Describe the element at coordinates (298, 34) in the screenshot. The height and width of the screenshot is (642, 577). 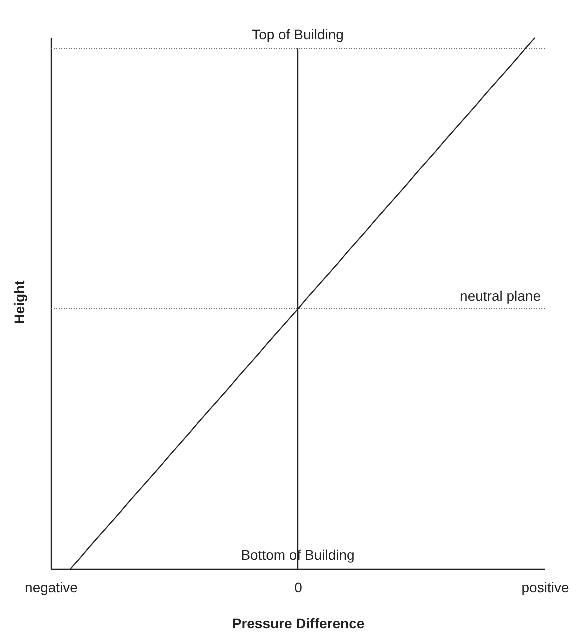
I see `annotation: Top of Building` at that location.